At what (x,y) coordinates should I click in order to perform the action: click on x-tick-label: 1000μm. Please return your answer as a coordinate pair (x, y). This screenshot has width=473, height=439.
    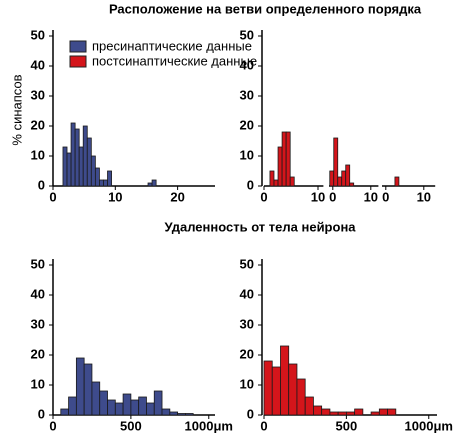
    Looking at the image, I should click on (209, 425).